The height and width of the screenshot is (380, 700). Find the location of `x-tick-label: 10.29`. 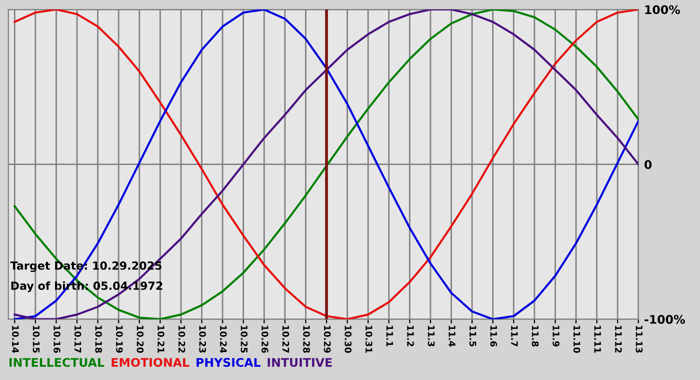

x-tick-label: 10.29 is located at coordinates (327, 339).